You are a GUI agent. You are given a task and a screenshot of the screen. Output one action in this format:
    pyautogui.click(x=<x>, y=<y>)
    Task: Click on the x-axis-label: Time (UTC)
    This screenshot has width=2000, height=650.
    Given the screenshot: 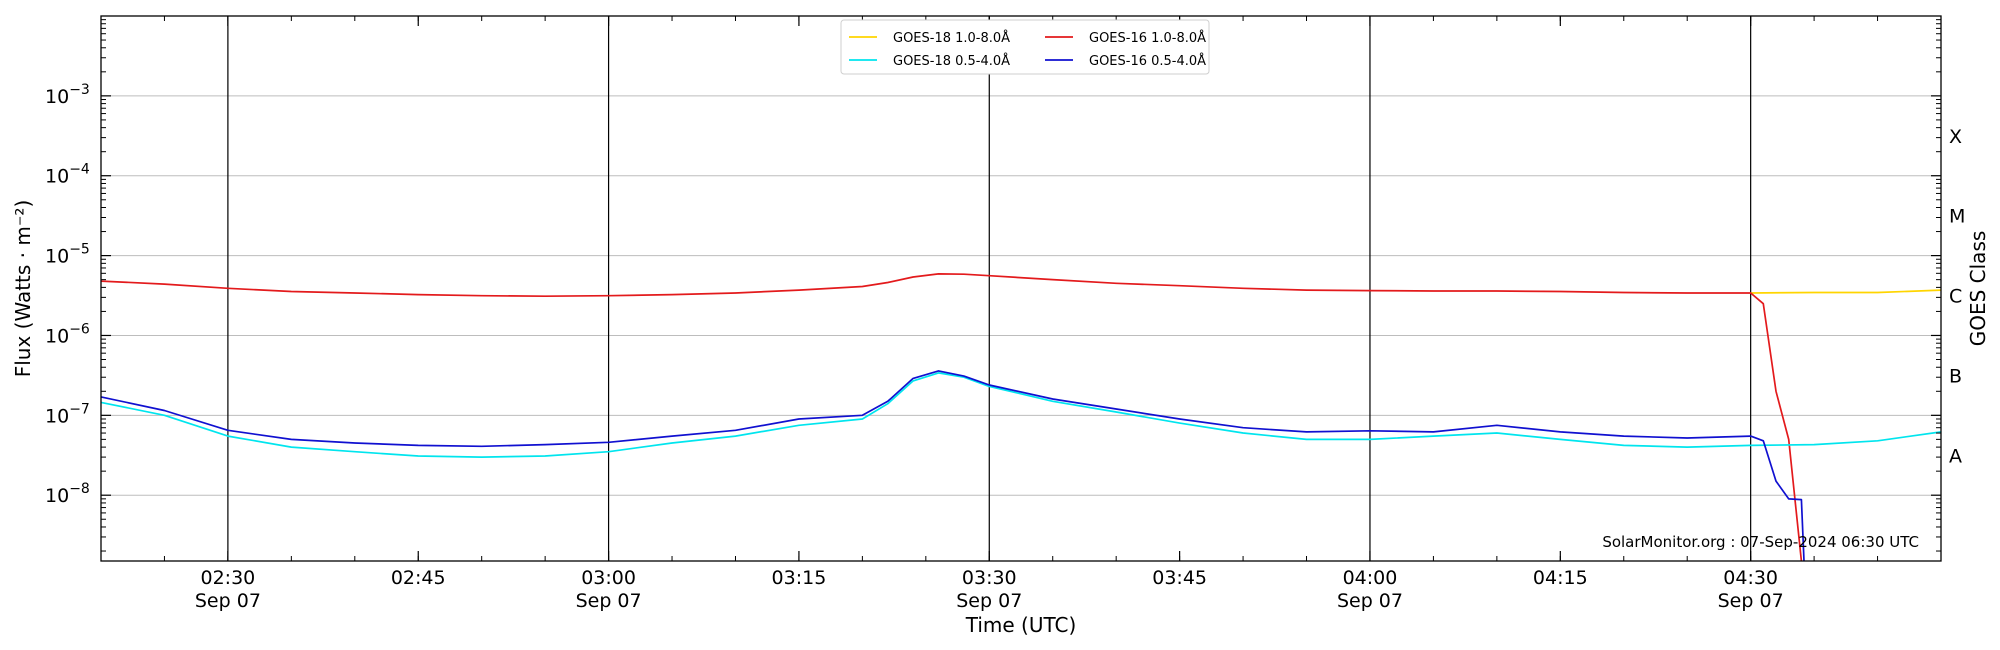 What is the action you would take?
    pyautogui.click(x=1021, y=625)
    